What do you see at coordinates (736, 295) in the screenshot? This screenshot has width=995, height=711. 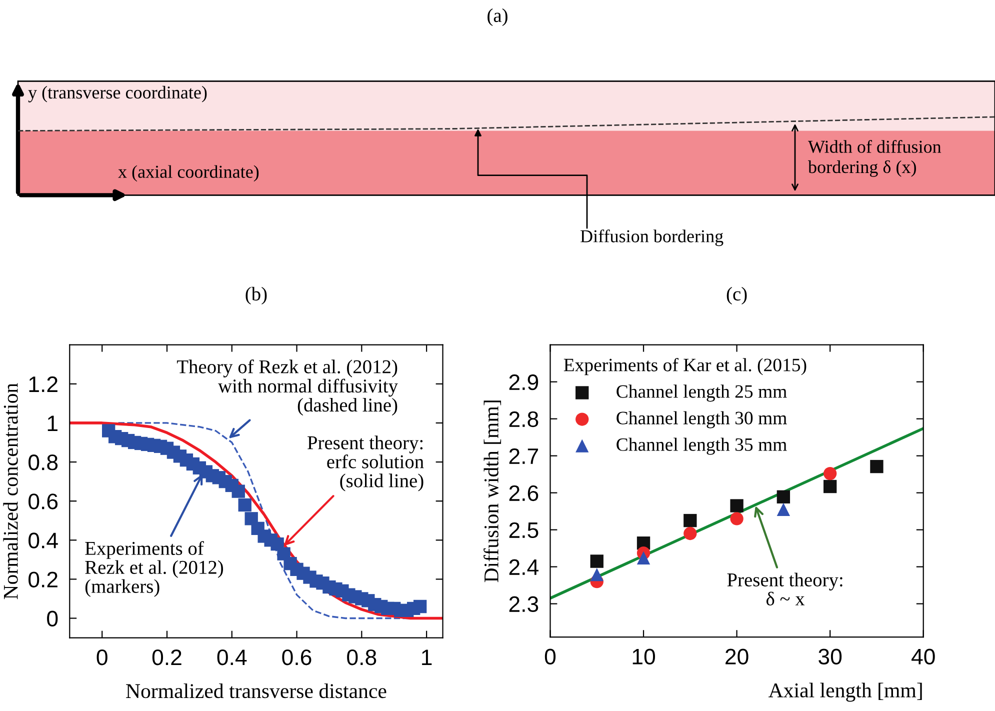 I see `chart-title: (c)` at bounding box center [736, 295].